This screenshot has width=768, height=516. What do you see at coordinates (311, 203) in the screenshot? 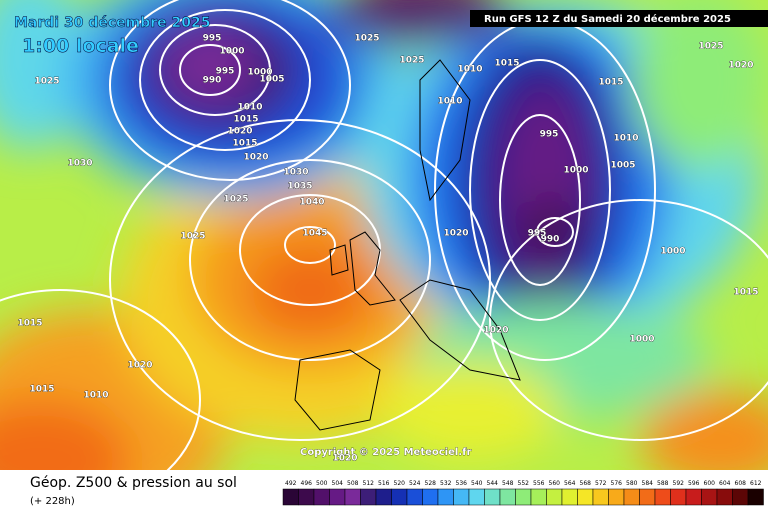
I see `isobar-label: 1040` at bounding box center [311, 203].